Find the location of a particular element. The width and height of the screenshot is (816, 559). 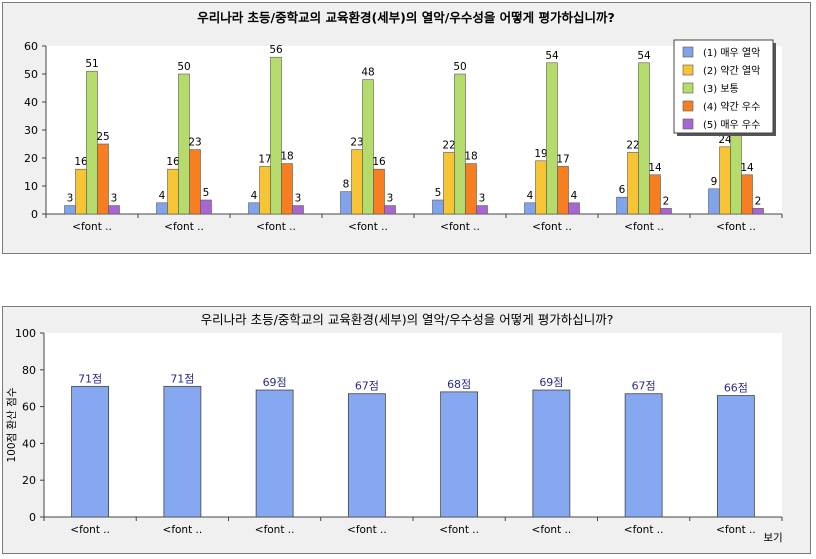

data-label: 68점 is located at coordinates (459, 384).